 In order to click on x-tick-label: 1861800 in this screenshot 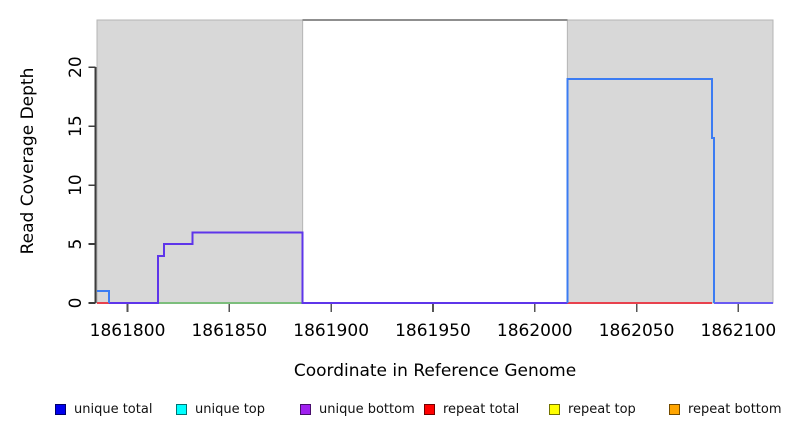, I will do `click(128, 331)`.